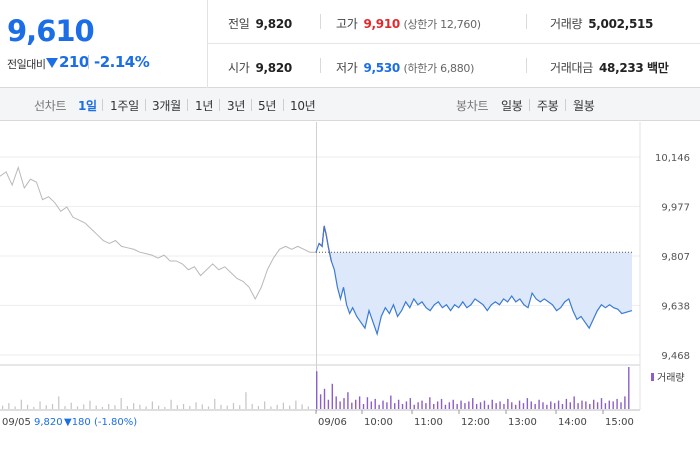  What do you see at coordinates (104, 44) in the screenshot?
I see `price-box: 9,610 전일대비 210 -2.14%` at bounding box center [104, 44].